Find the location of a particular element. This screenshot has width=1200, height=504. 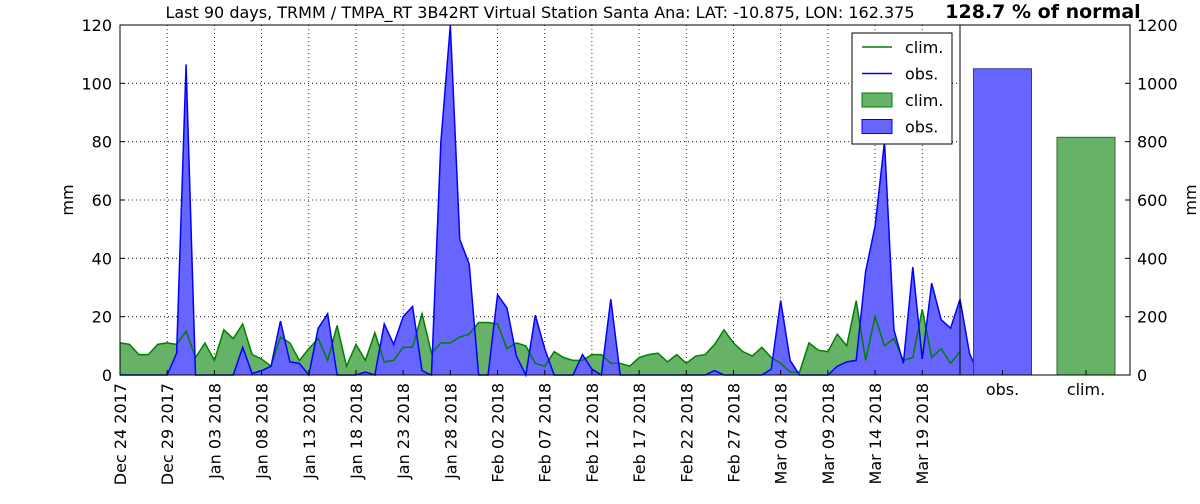

y-tick-label: 60 is located at coordinates (102, 200).